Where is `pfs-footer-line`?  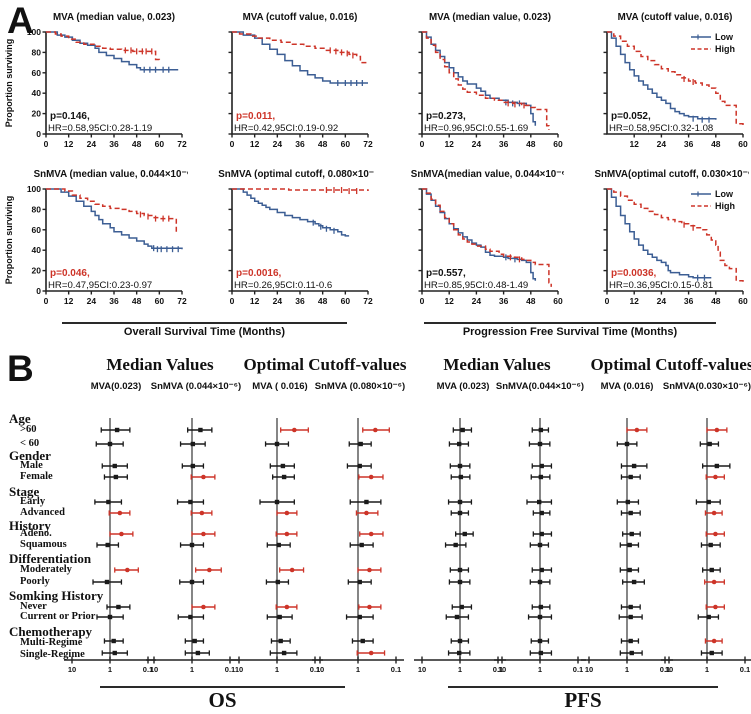 pfs-footer-line is located at coordinates (583, 687).